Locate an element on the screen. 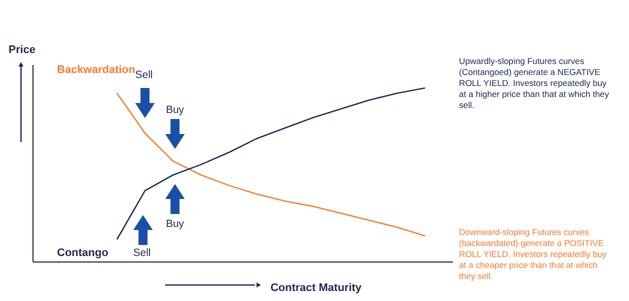 The height and width of the screenshot is (301, 629). x-axis-title: Contract Maturity is located at coordinates (316, 288).